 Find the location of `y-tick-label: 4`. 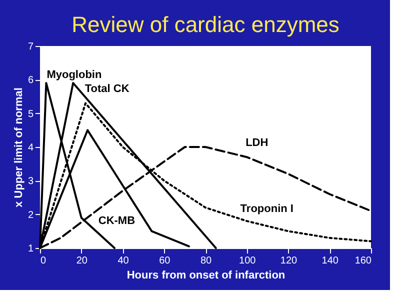

y-tick-label: 4 is located at coordinates (31, 148).